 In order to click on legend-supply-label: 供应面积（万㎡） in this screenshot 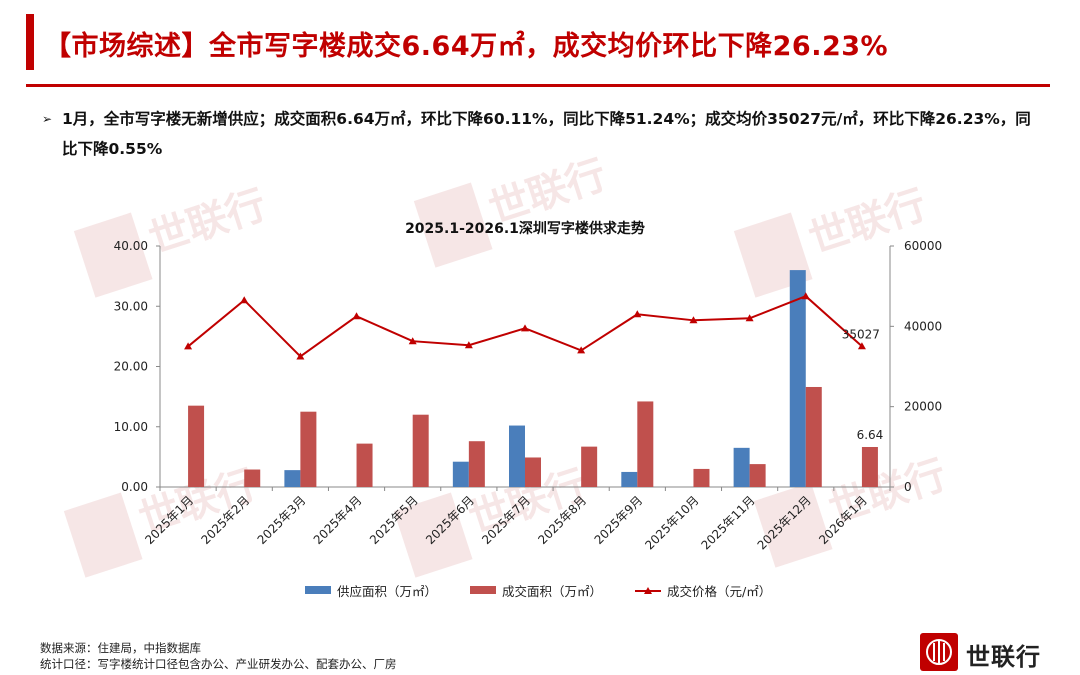, I will do `click(387, 591)`.